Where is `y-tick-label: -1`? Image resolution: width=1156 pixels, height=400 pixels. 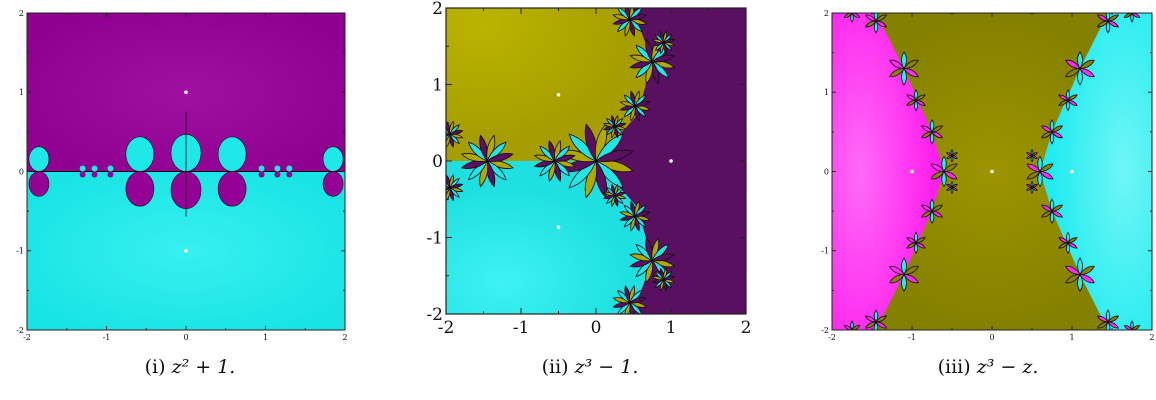 y-tick-label: -1 is located at coordinates (20, 251).